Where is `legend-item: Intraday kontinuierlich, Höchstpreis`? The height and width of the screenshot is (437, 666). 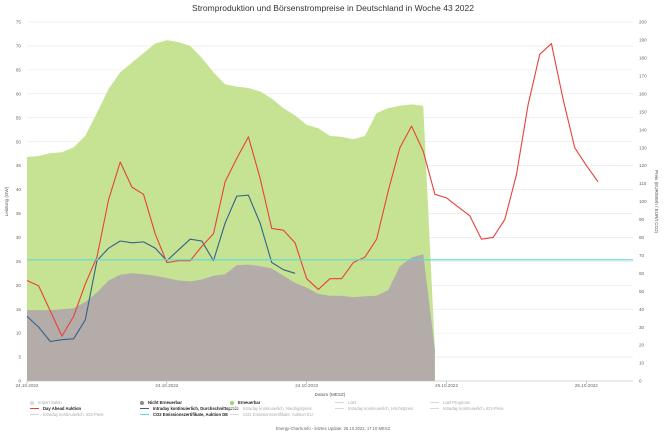 legend-item: Intraday kontinuierlich, Höchstpreis is located at coordinates (374, 408).